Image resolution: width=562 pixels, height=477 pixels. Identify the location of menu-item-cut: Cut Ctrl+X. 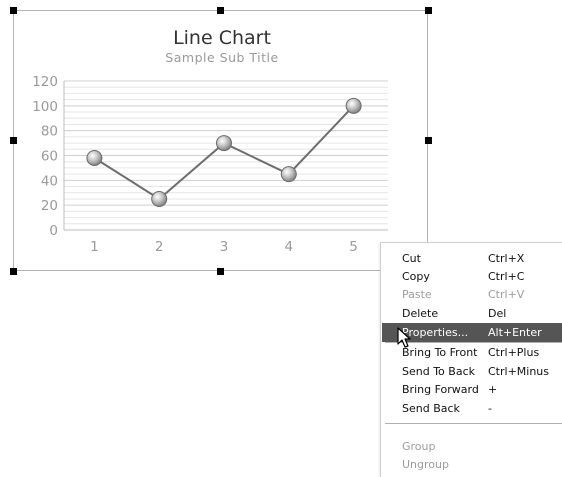
(472, 258).